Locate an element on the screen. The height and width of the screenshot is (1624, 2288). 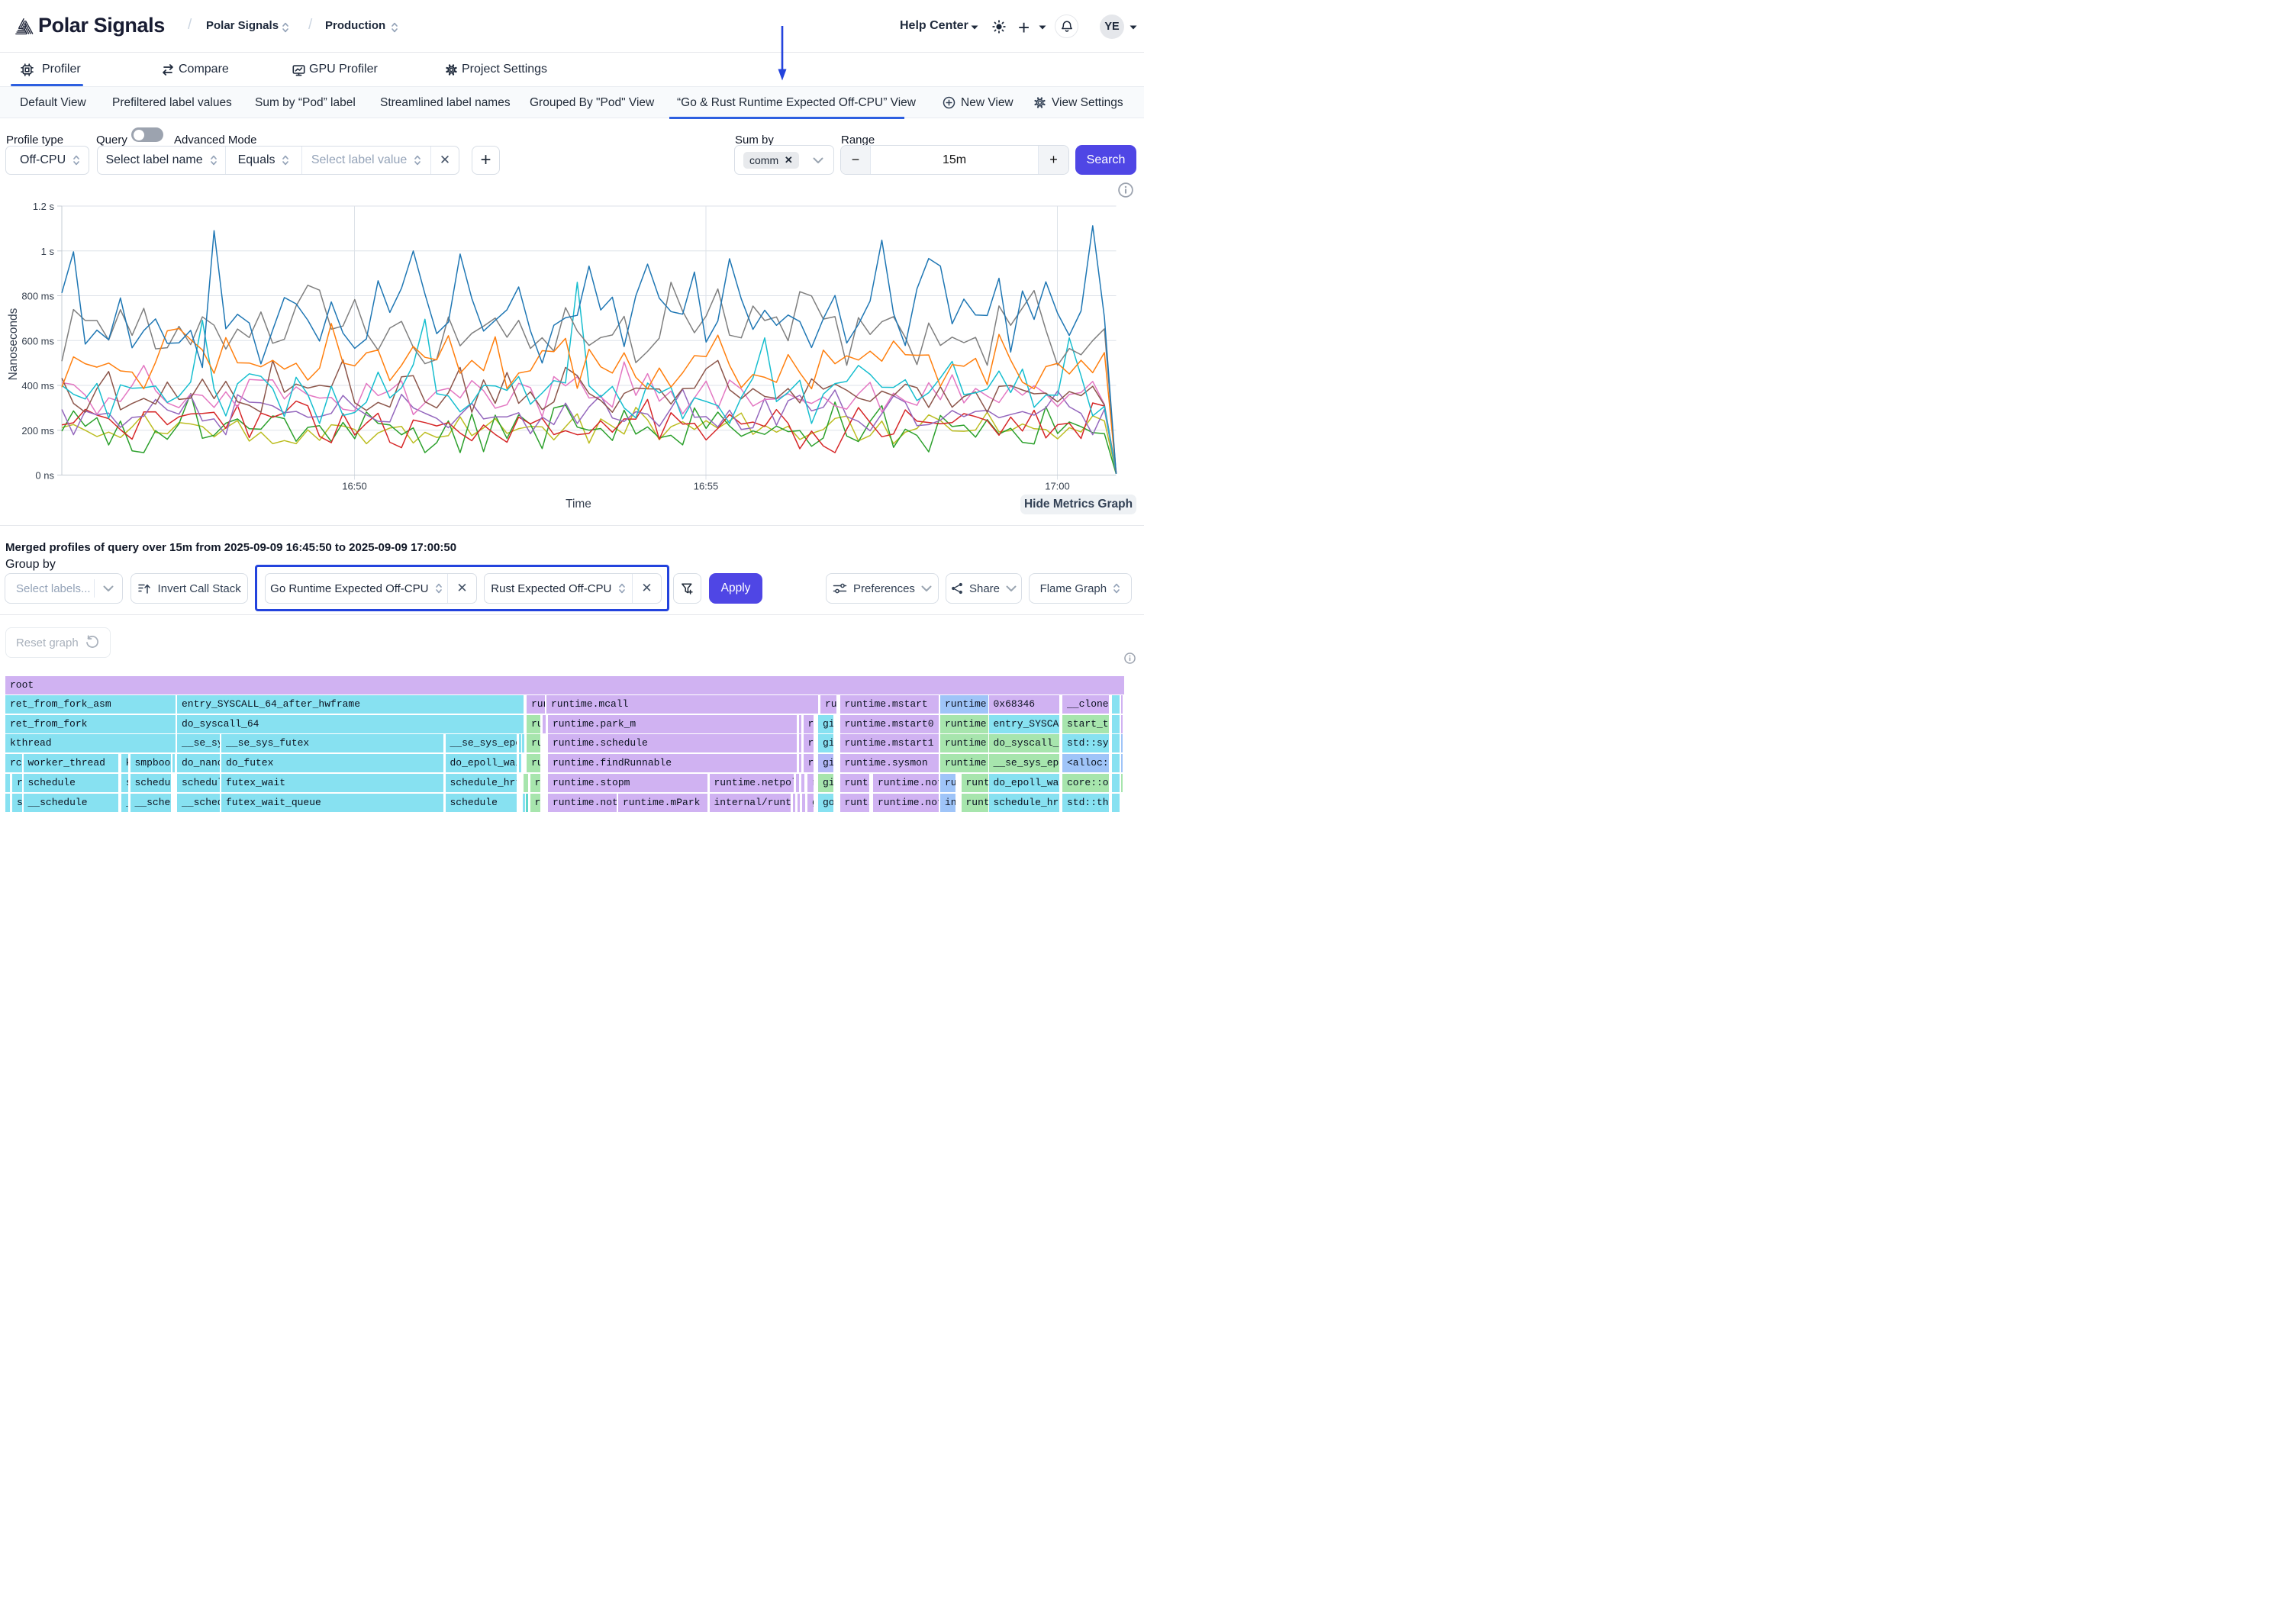
svg-text: 400 ms is located at coordinates (37, 386).